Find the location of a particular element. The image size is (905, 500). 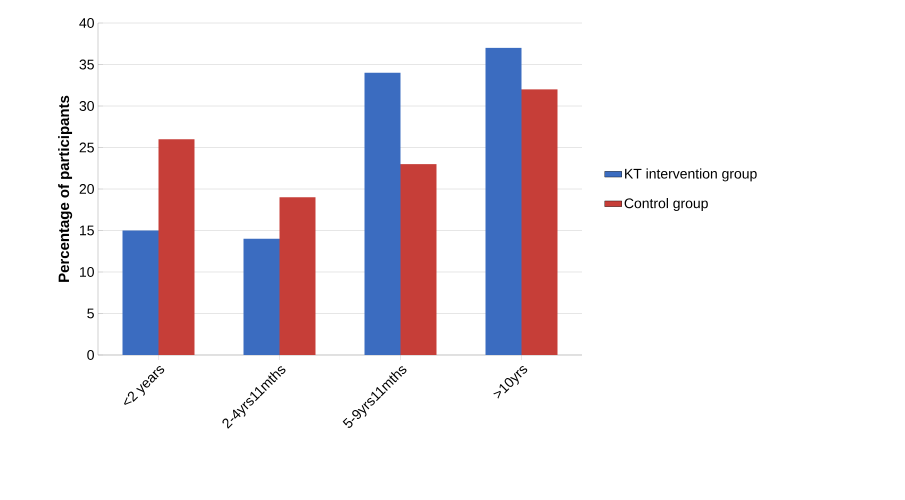

y-tick-label: 5 is located at coordinates (90, 313).